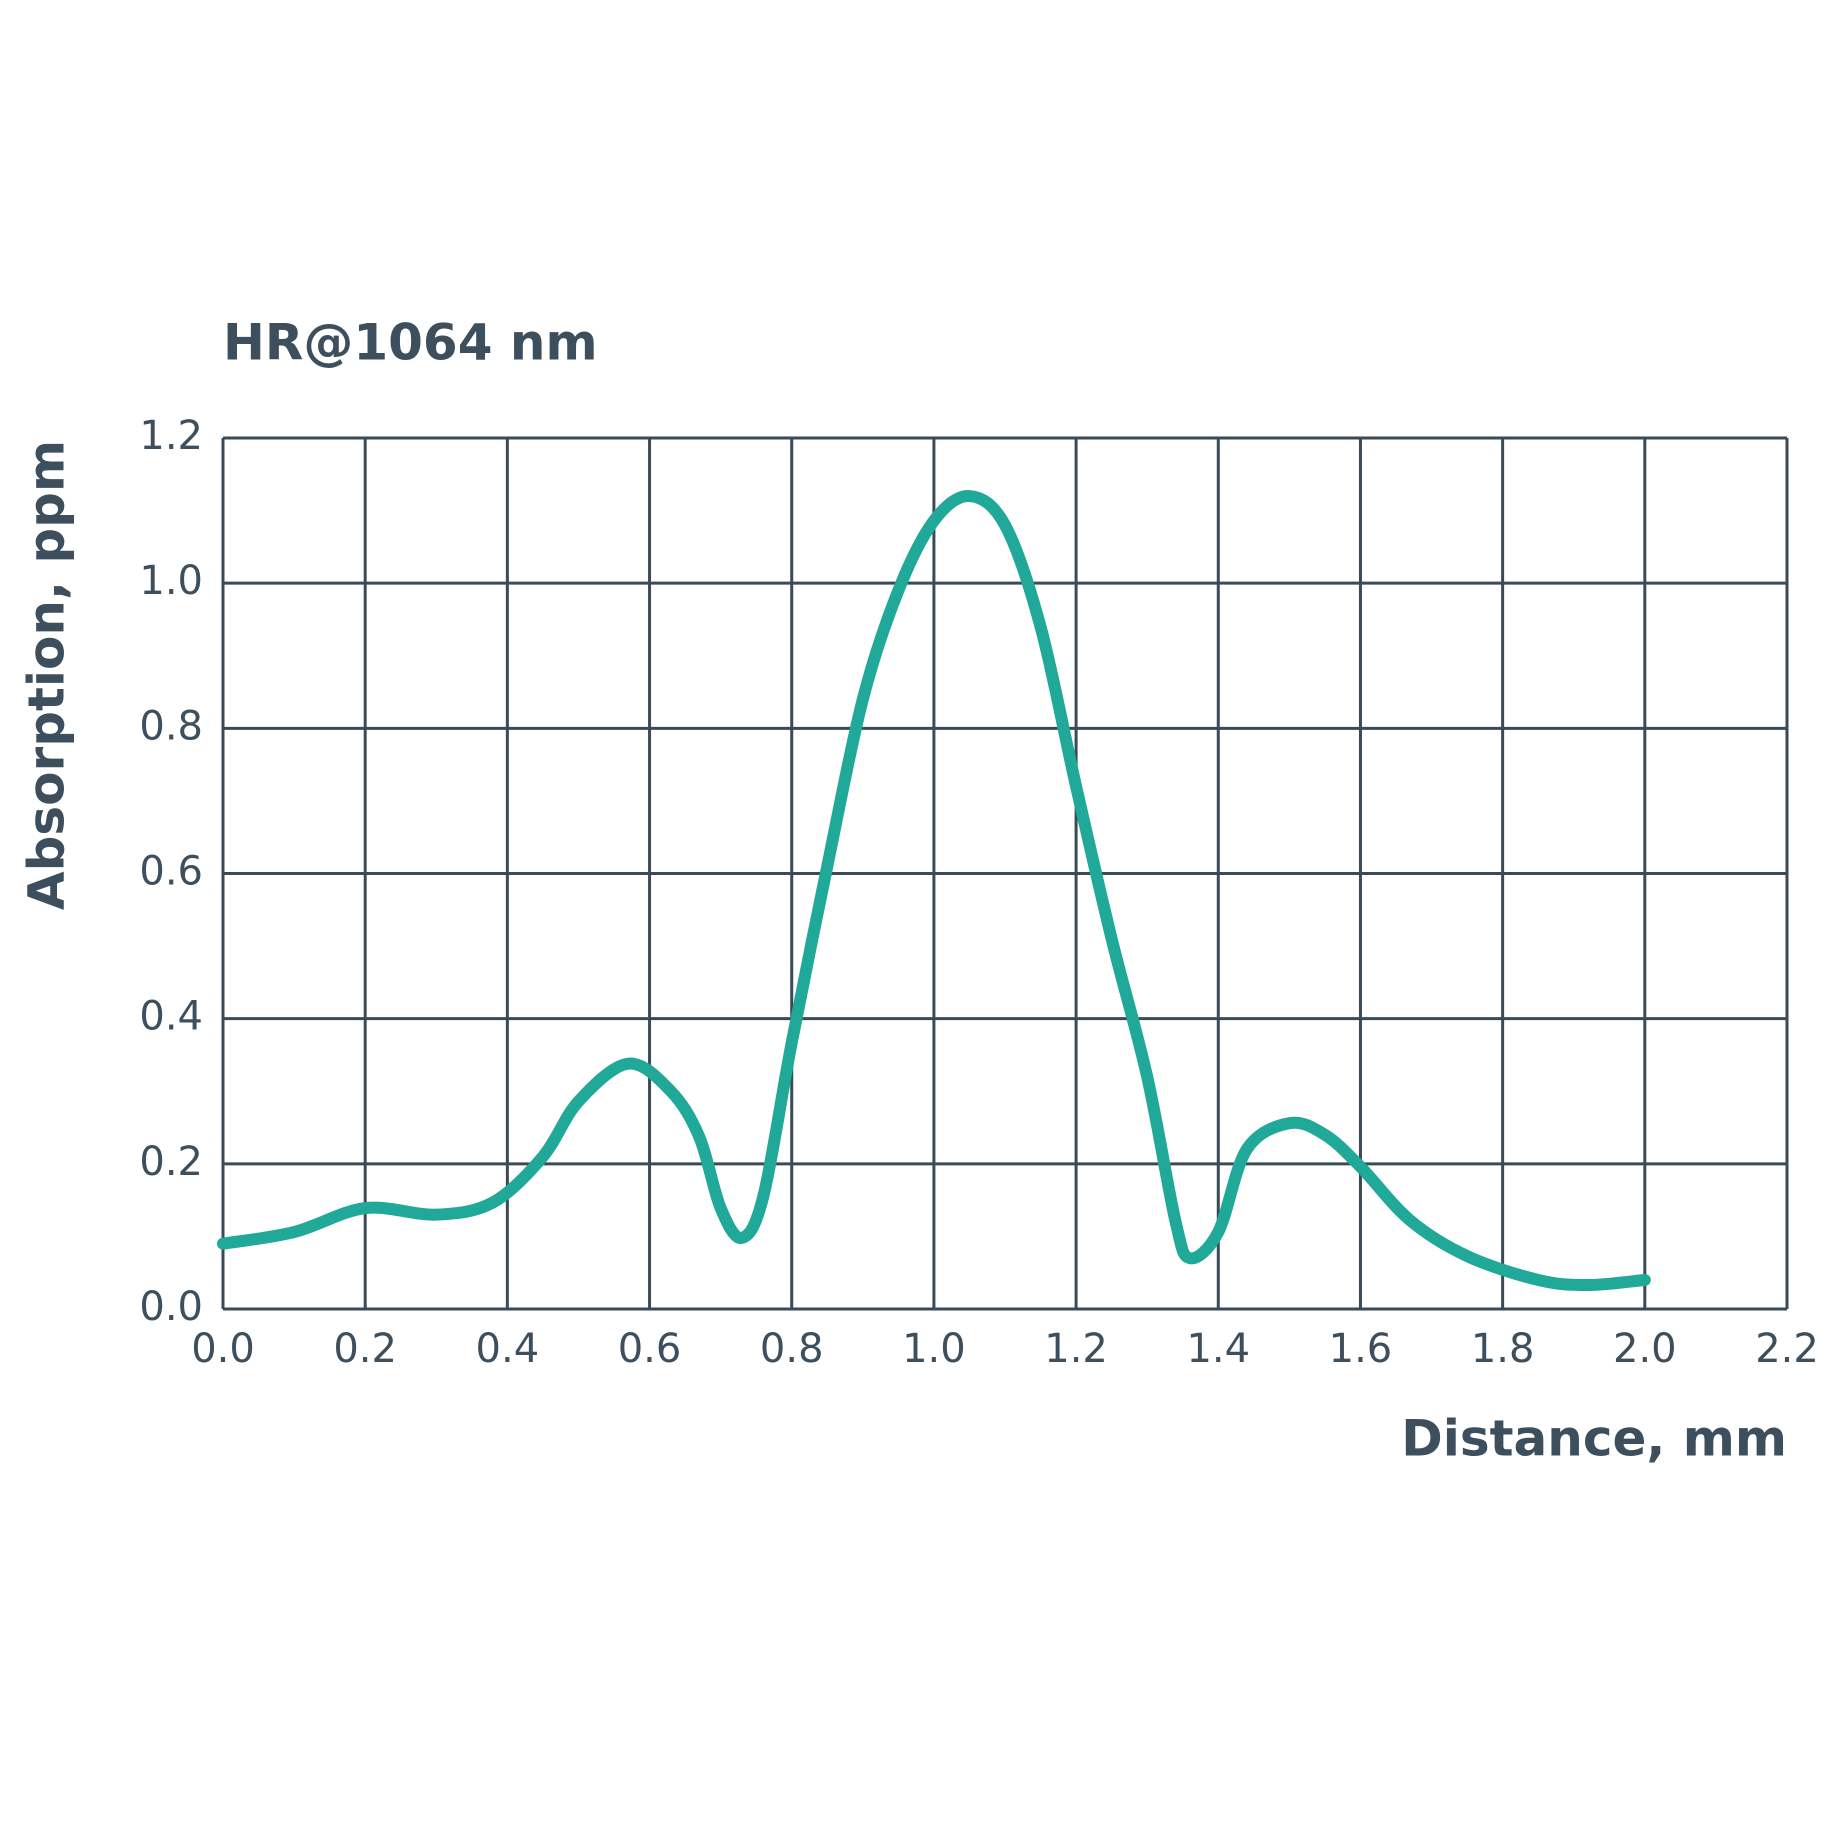 The height and width of the screenshot is (1848, 1848). What do you see at coordinates (1594, 1439) in the screenshot?
I see `x-axis-label: Distance, mm` at bounding box center [1594, 1439].